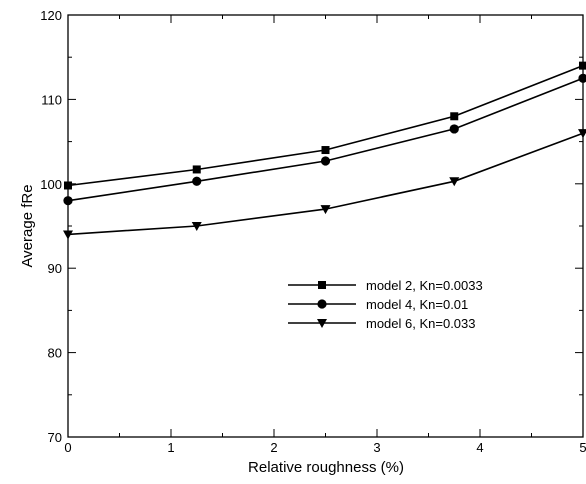  Describe the element at coordinates (170, 447) in the screenshot. I see `x-tick-label: 1` at that location.